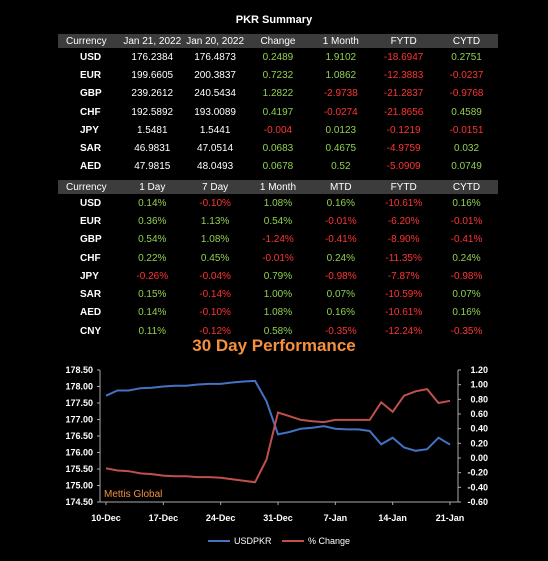 The width and height of the screenshot is (548, 561). I want to click on column-header: MTD, so click(341, 187).